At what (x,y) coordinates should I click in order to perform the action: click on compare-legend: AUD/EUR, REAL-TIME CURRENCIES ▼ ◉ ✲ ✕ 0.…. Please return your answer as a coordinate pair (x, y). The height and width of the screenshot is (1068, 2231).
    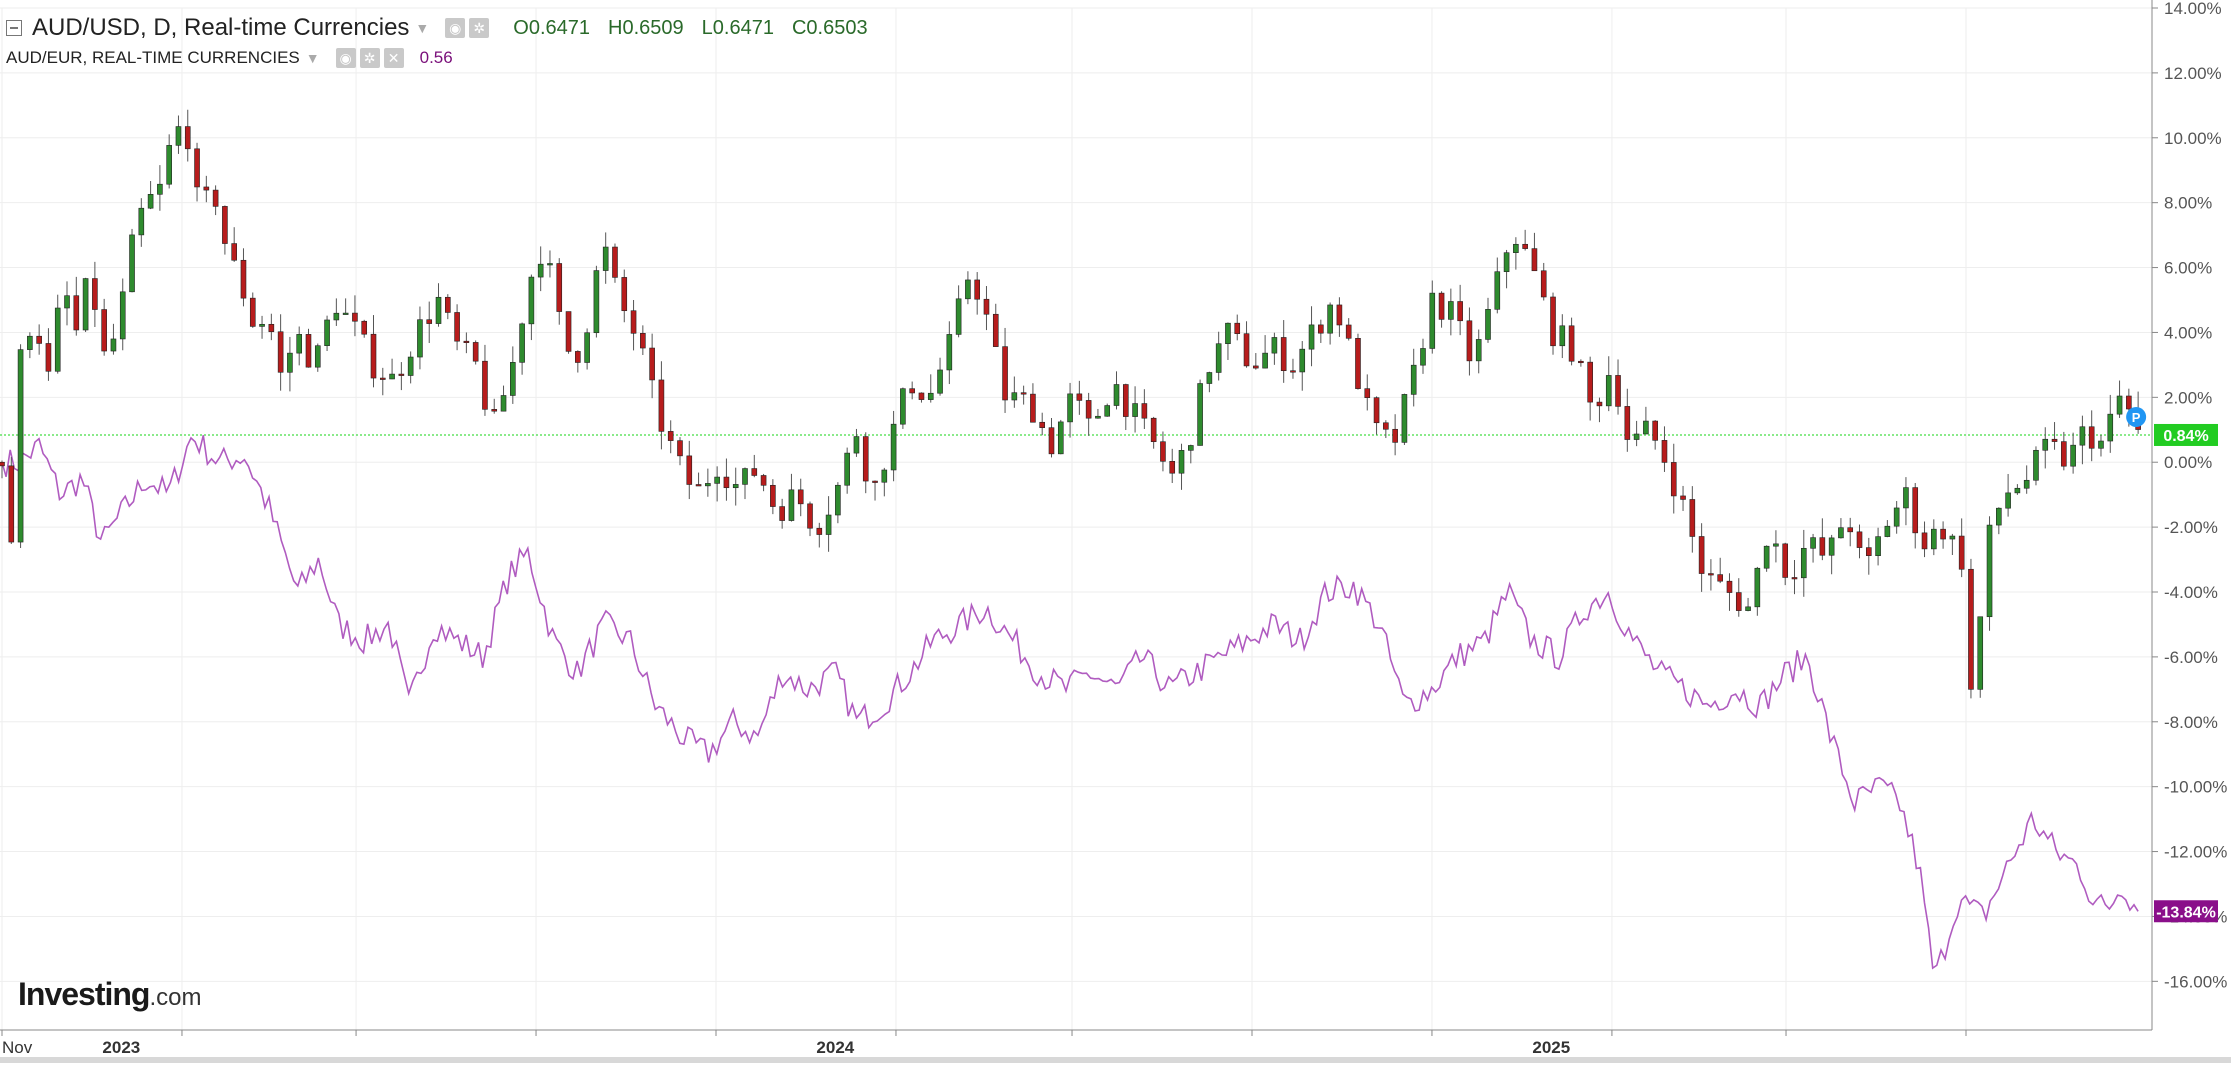
    Looking at the image, I should click on (229, 58).